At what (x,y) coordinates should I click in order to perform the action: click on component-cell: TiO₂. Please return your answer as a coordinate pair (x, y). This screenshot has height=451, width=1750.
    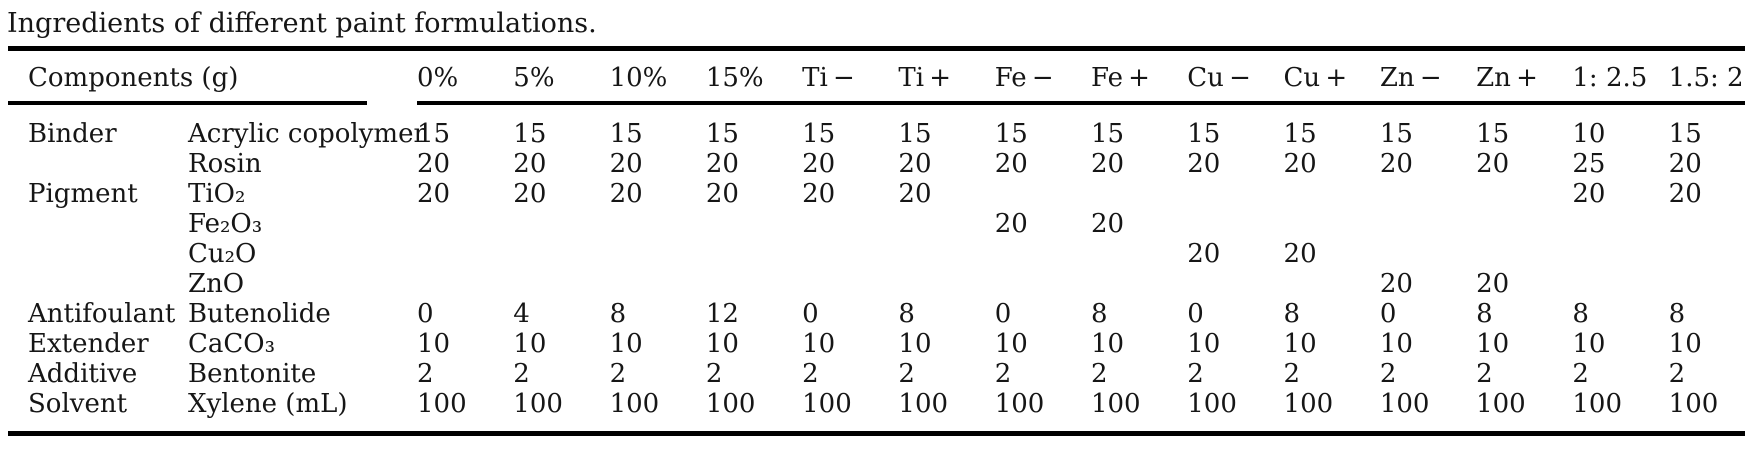
    Looking at the image, I should click on (217, 194).